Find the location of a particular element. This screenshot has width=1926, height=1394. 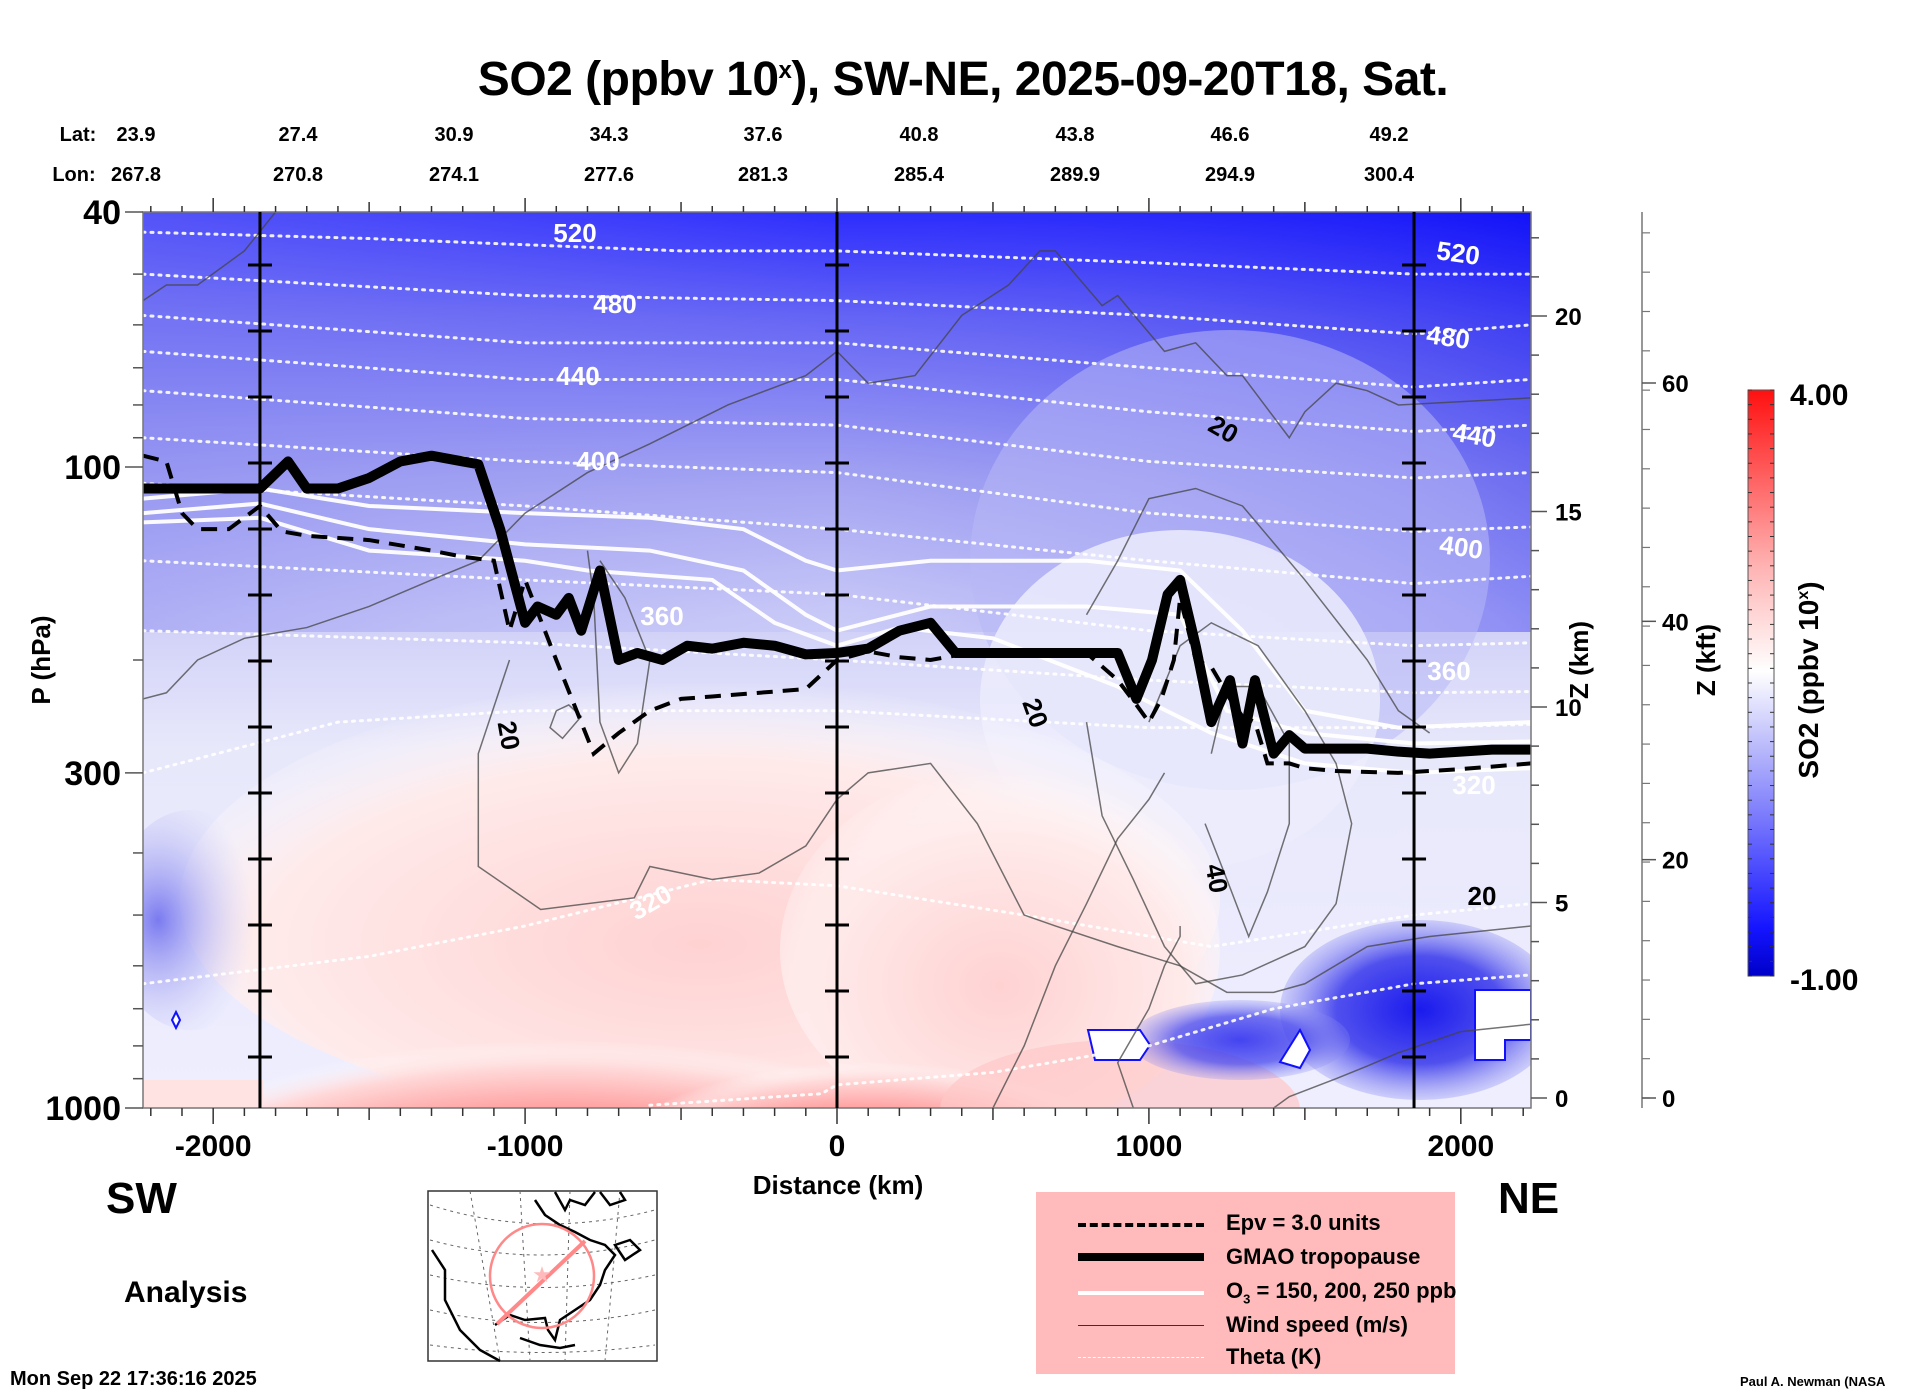

lon-value: 294.9 is located at coordinates (1230, 175).